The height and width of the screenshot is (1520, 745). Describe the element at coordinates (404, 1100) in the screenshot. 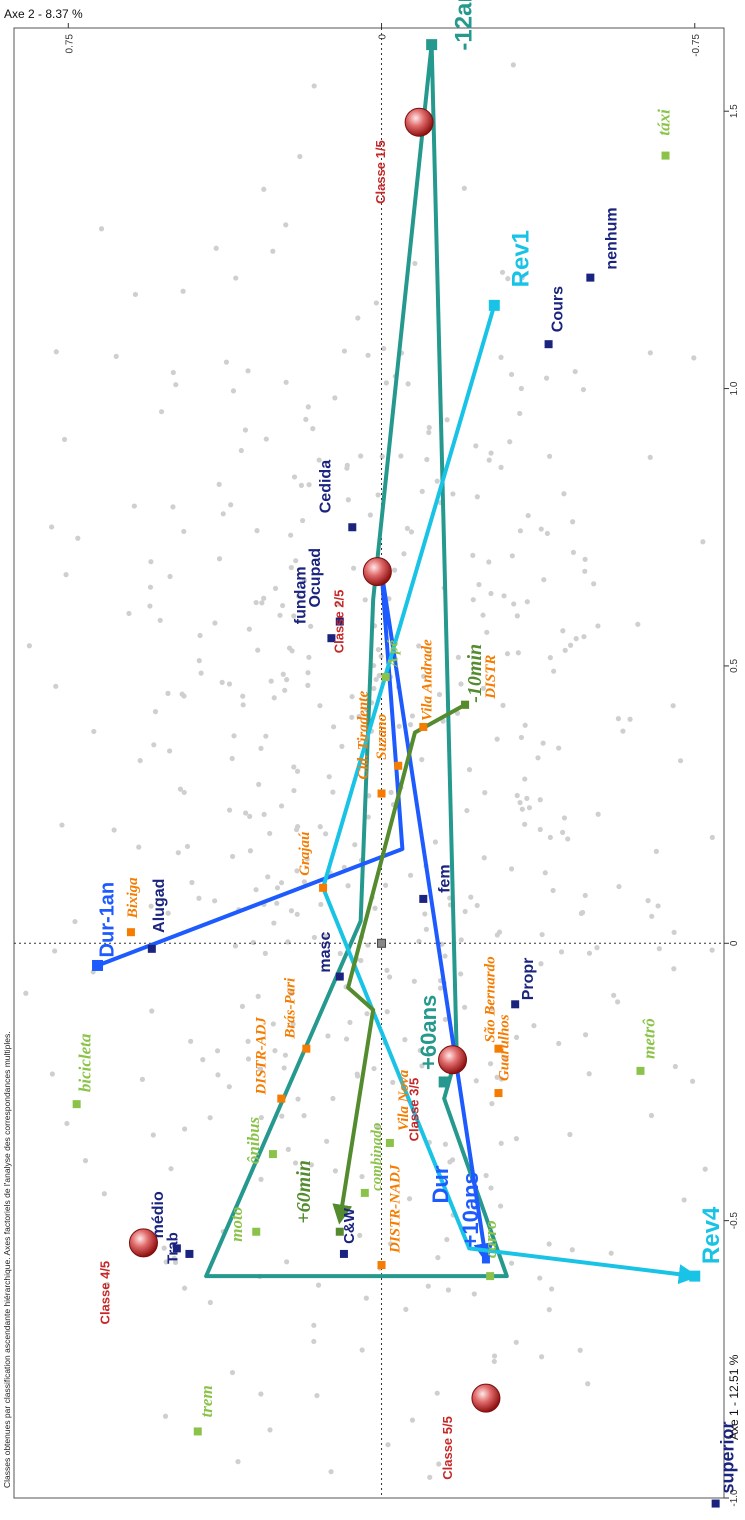

I see `point-label-29: Vila Nova` at that location.